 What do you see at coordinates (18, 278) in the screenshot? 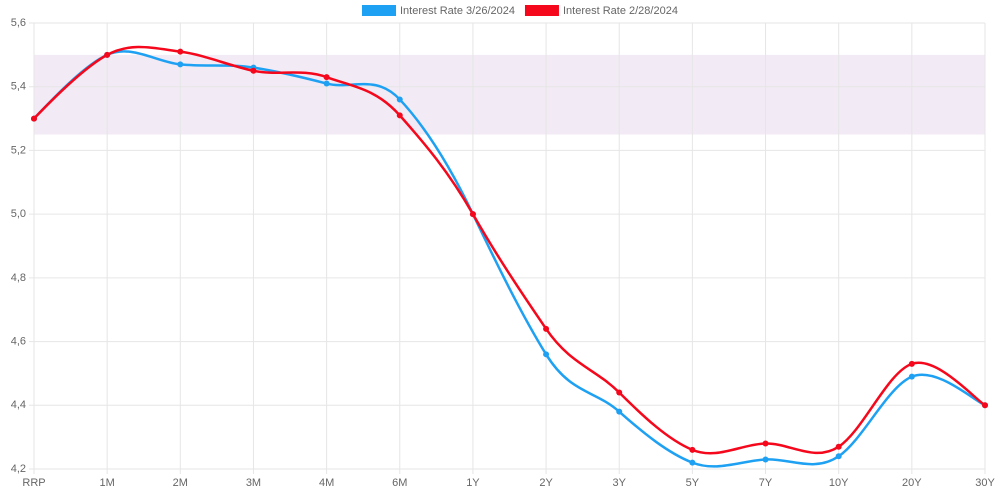
I see `y-tick-label: 4,8` at bounding box center [18, 278].